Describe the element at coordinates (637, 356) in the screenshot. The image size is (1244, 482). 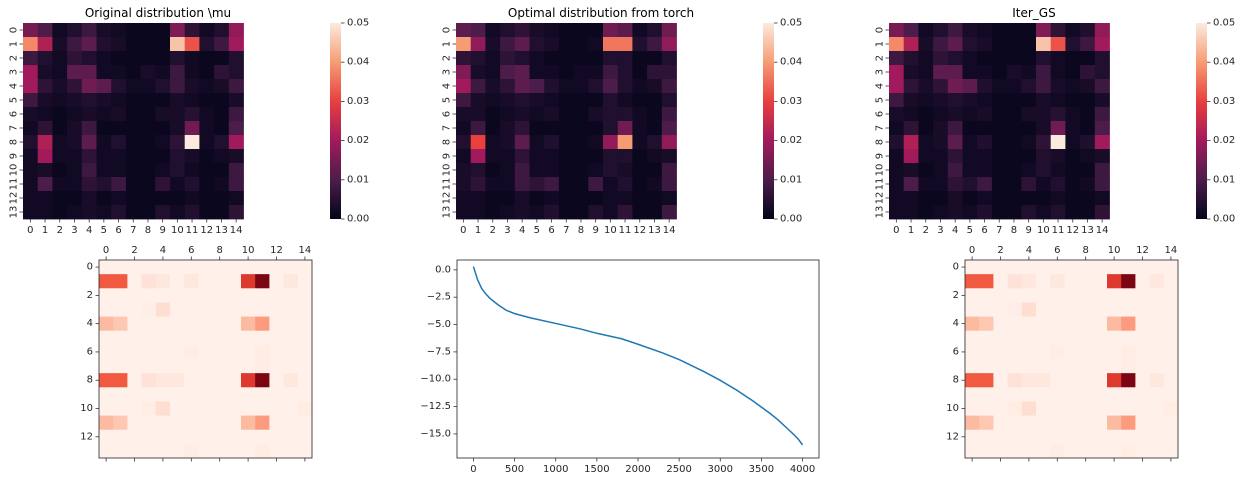
I see `line-series` at that location.